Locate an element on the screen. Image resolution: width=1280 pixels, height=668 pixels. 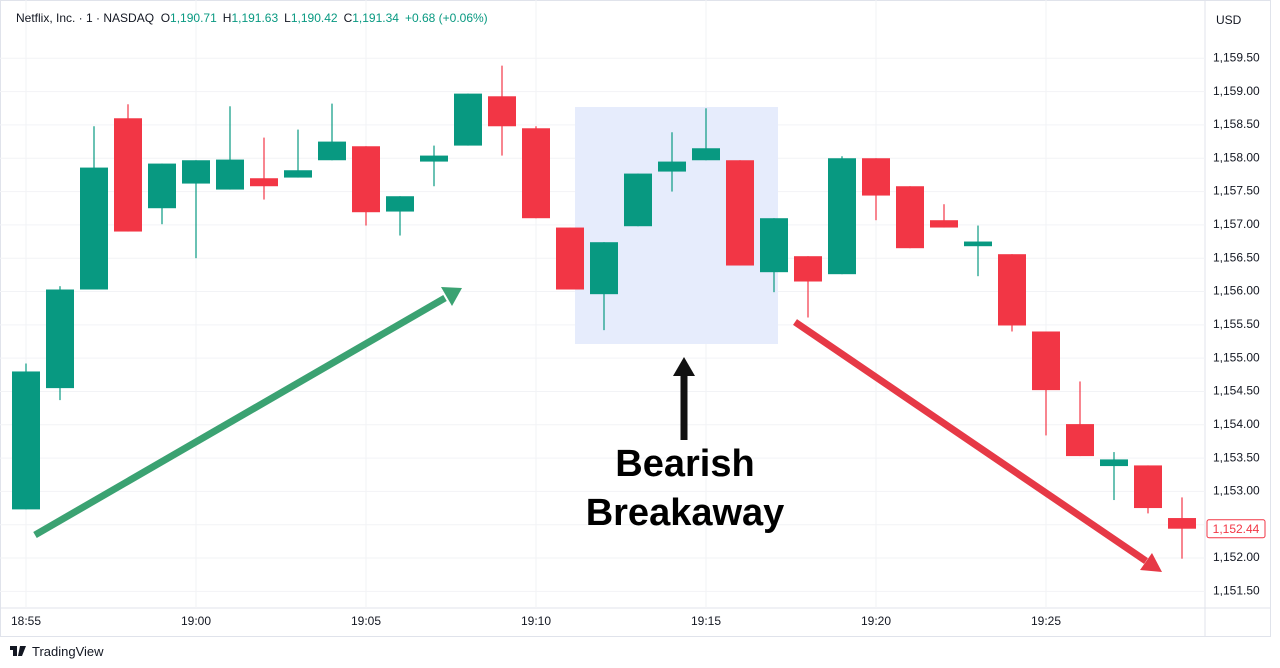
up-arrow is located at coordinates (240, 416).